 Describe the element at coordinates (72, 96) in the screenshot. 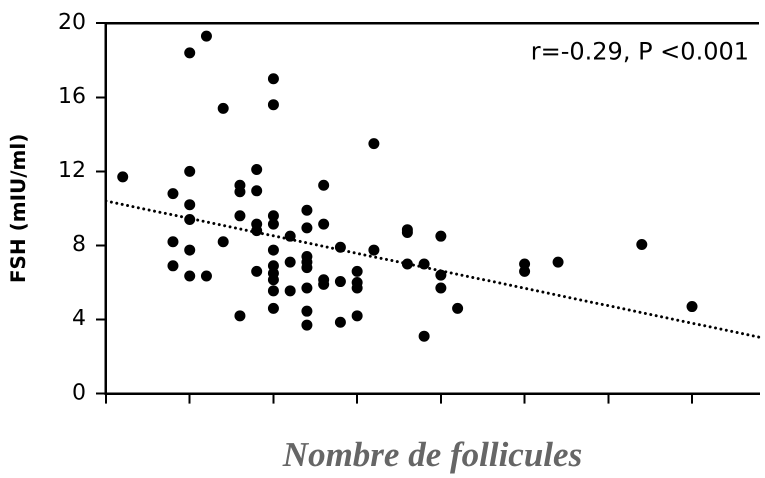

I see `y-tick-label: 16` at that location.